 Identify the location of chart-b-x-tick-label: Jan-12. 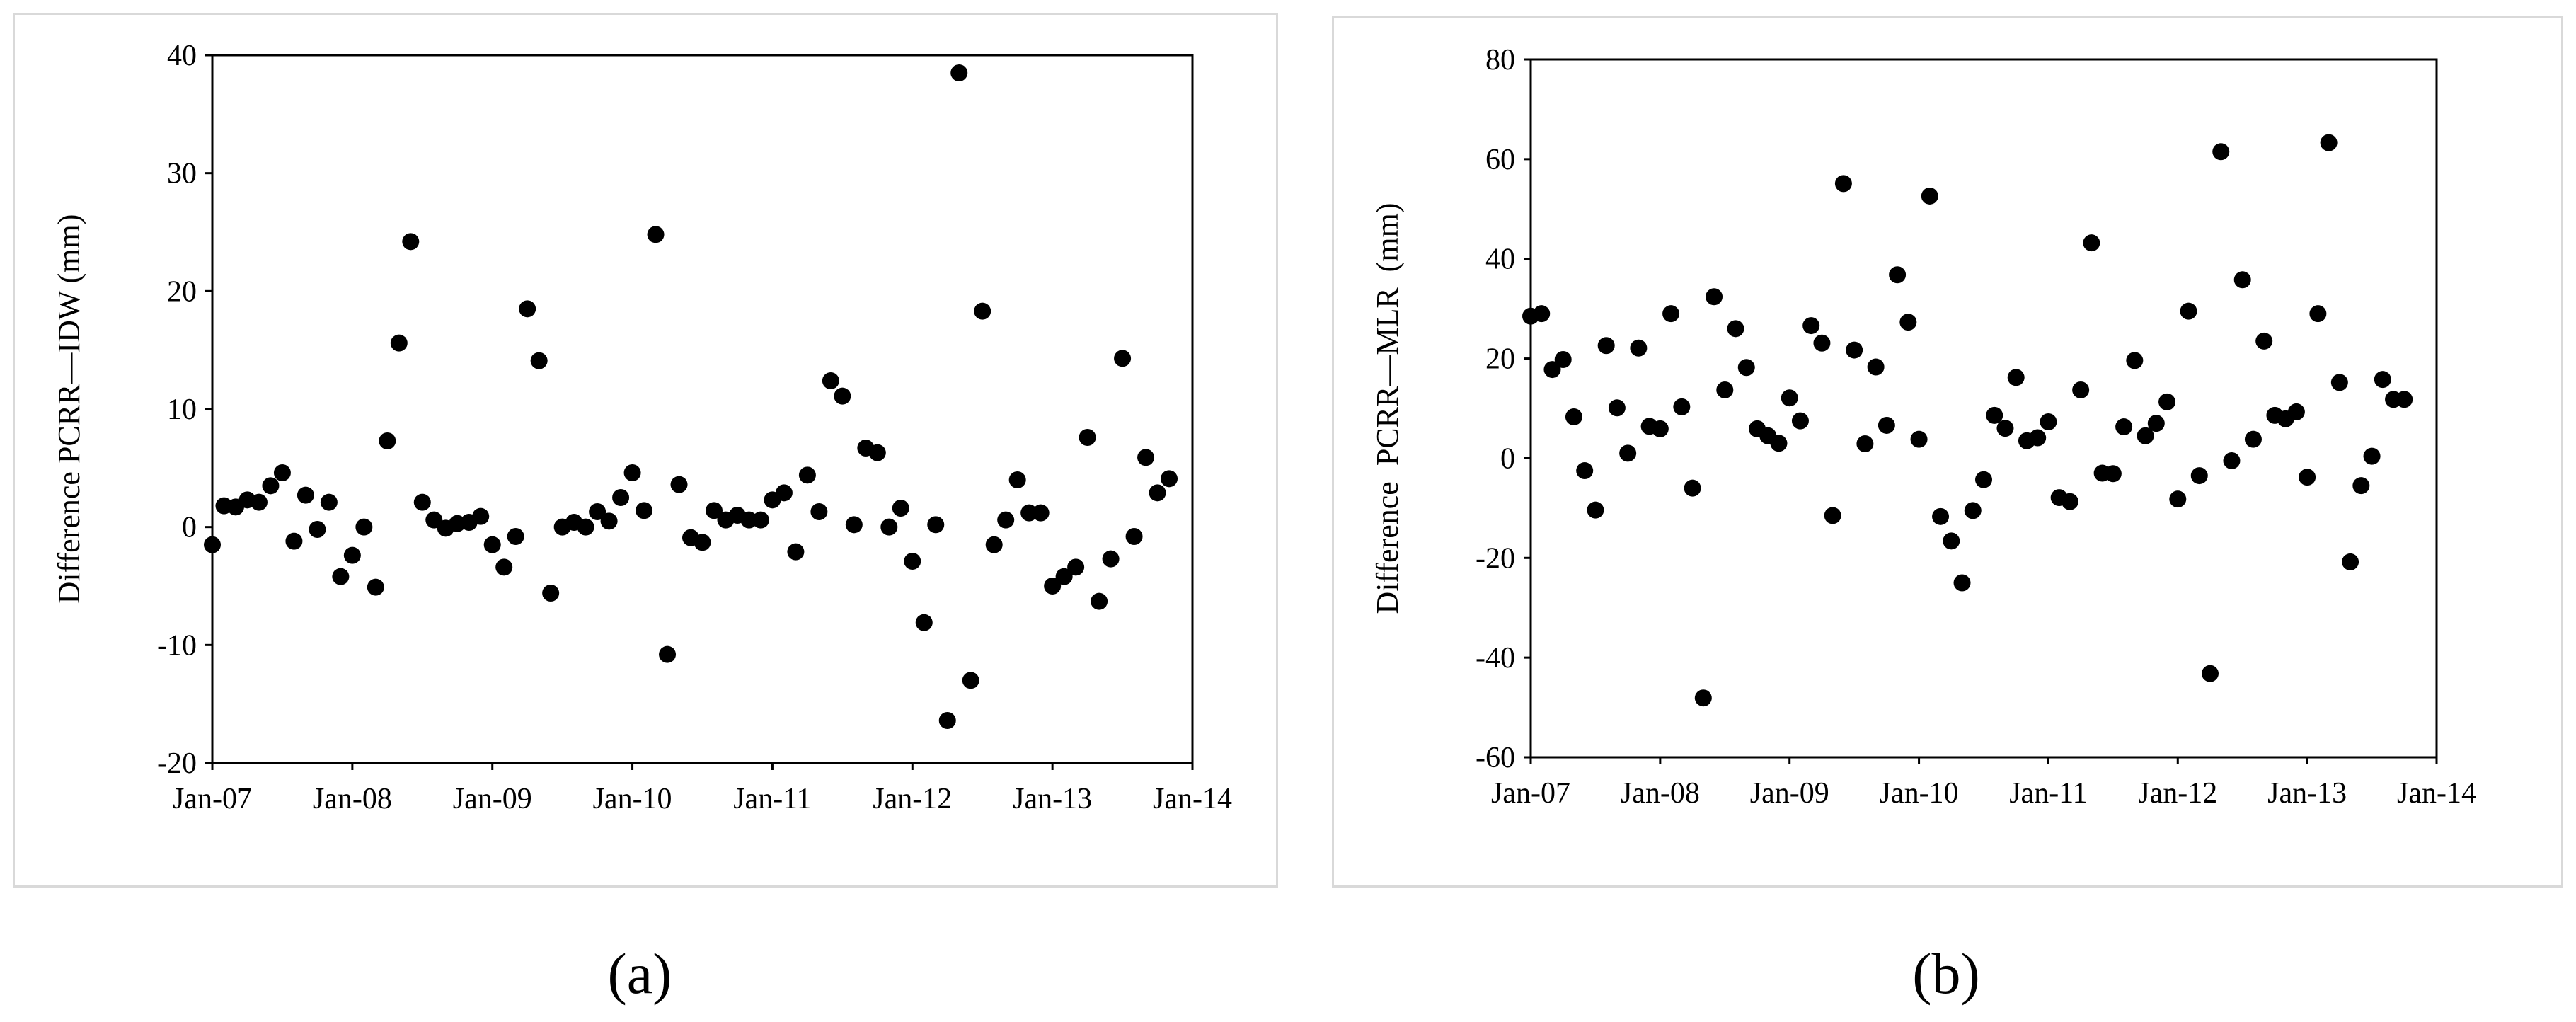
(2177, 794).